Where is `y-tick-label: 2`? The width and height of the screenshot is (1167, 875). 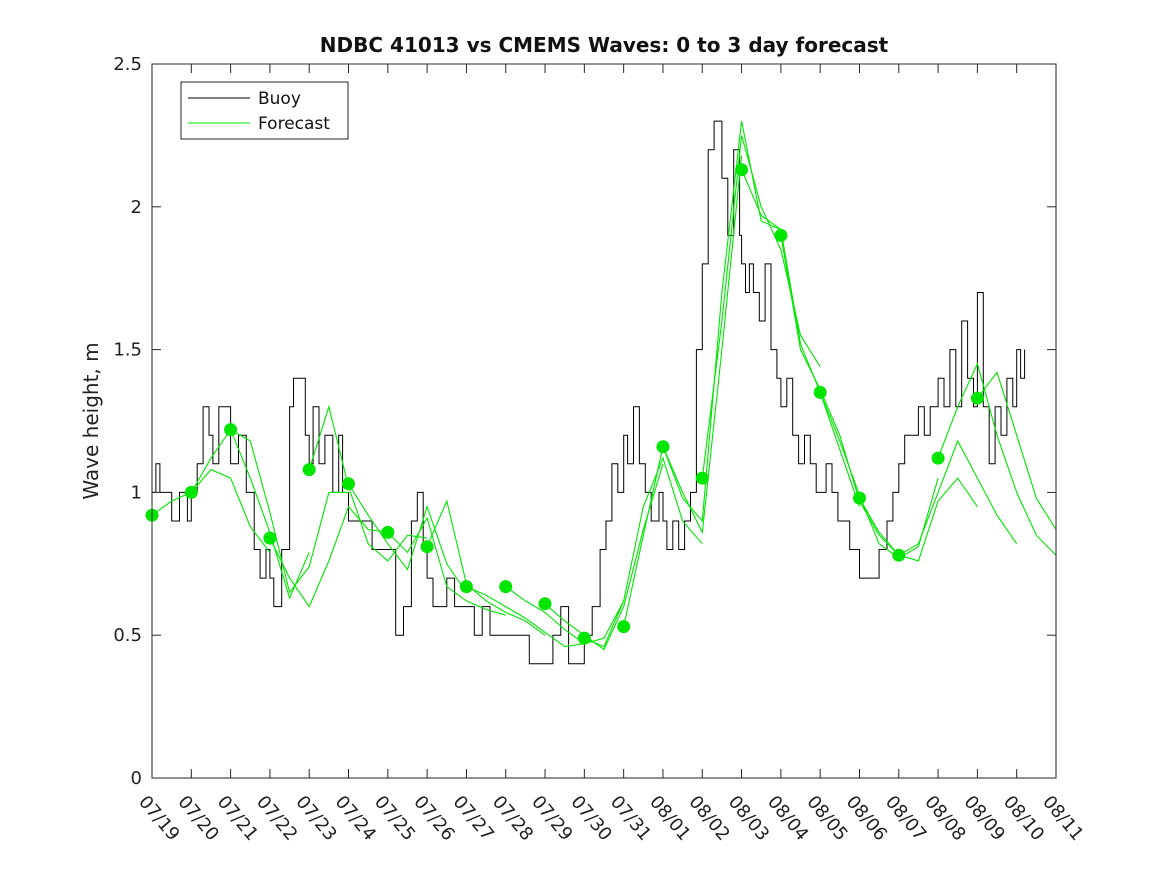 y-tick-label: 2 is located at coordinates (136, 207).